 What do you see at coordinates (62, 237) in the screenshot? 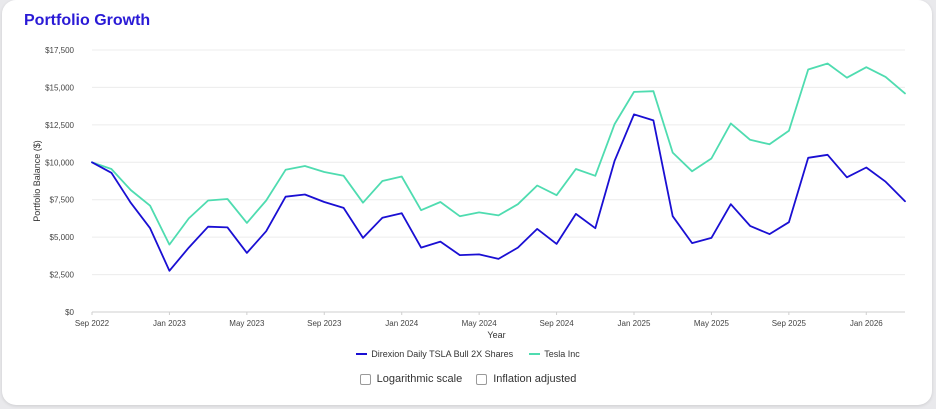
I see `y-tick-label: $5,000` at bounding box center [62, 237].